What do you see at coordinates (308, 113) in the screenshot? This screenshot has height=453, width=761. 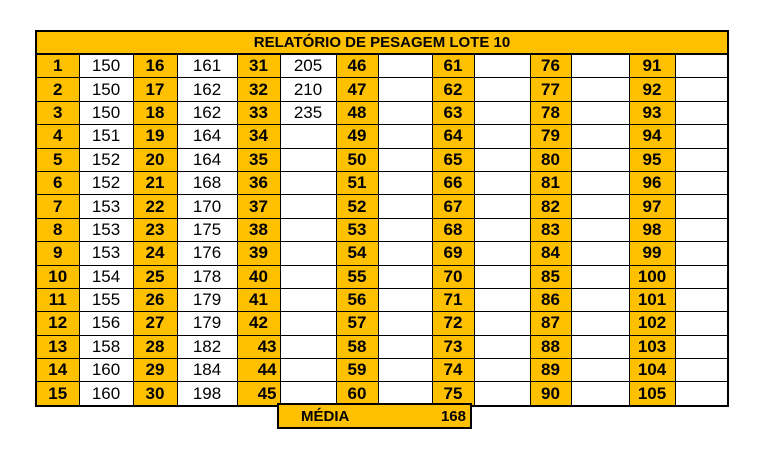 I see `weight-cell: 235` at bounding box center [308, 113].